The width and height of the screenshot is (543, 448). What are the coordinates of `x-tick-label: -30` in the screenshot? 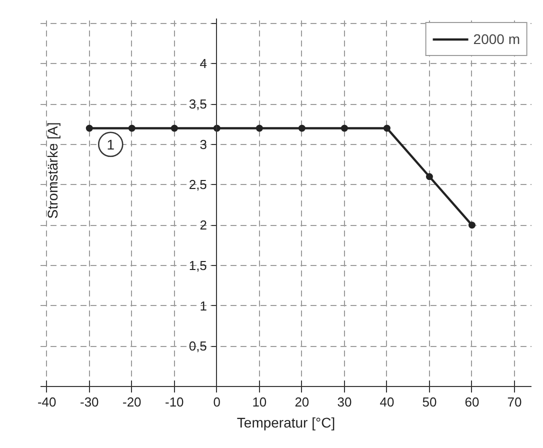 It's located at (89, 402).